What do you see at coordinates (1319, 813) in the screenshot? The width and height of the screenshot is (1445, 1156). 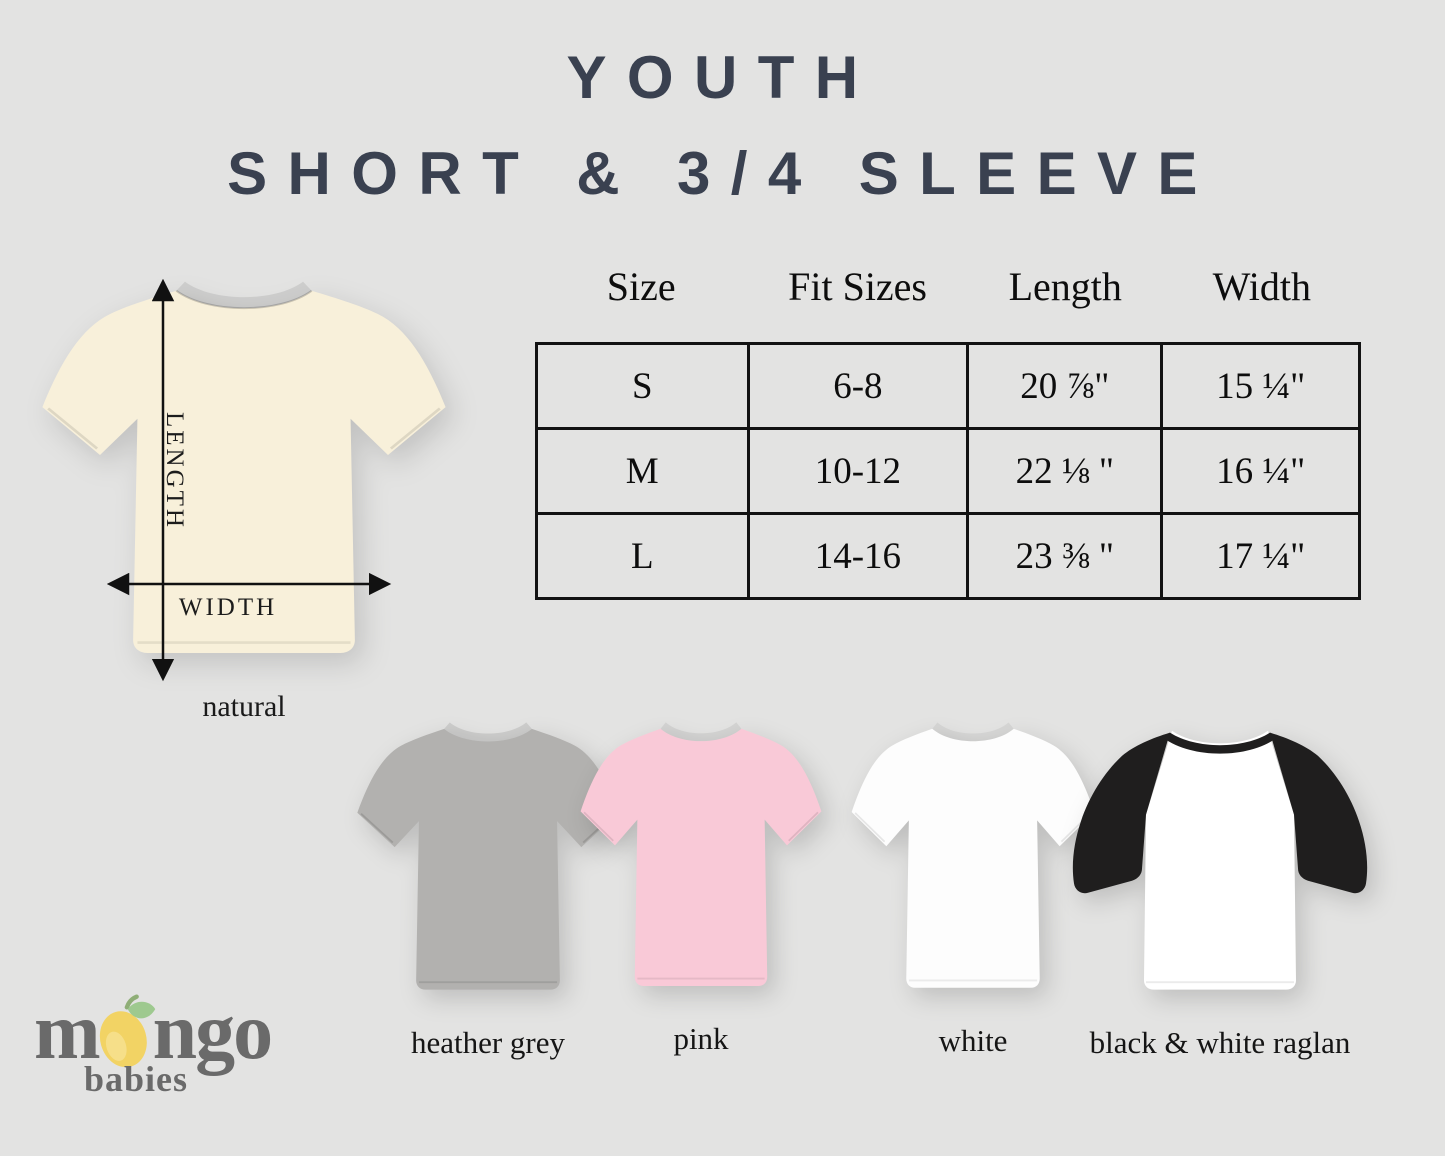 I see `raglan-sleeve-right` at bounding box center [1319, 813].